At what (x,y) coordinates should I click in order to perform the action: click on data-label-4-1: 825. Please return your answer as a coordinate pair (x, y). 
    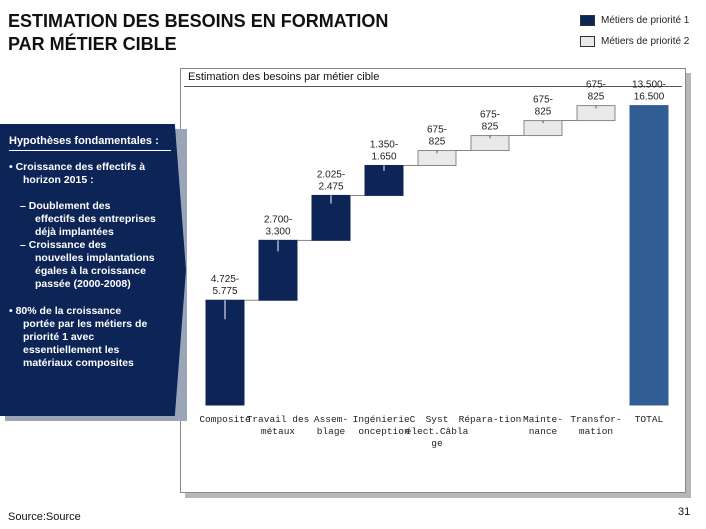
    Looking at the image, I should click on (437, 142).